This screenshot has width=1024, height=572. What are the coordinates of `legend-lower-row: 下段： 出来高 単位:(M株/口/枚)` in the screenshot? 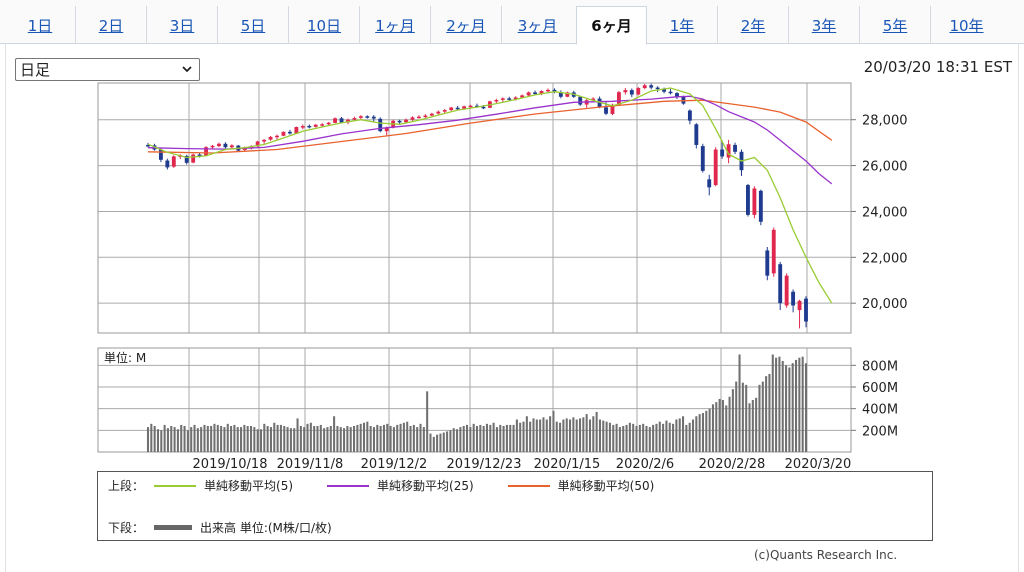 It's located at (220, 527).